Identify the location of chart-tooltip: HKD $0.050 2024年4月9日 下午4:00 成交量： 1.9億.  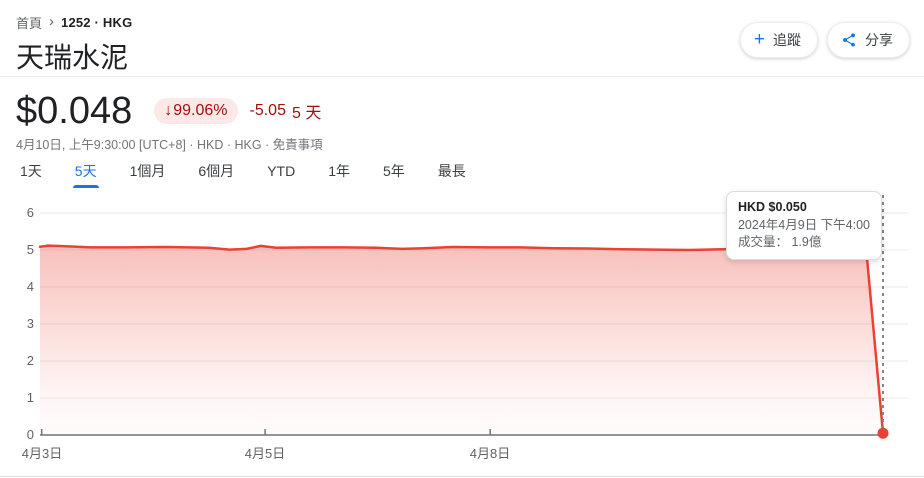
(803, 225).